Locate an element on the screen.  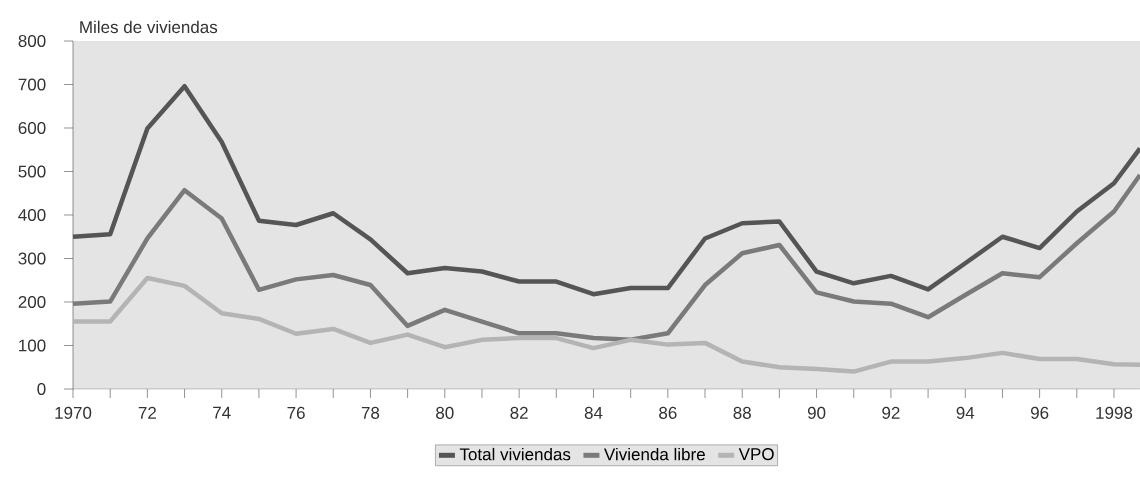
y-tick-label: 0 is located at coordinates (41, 389).